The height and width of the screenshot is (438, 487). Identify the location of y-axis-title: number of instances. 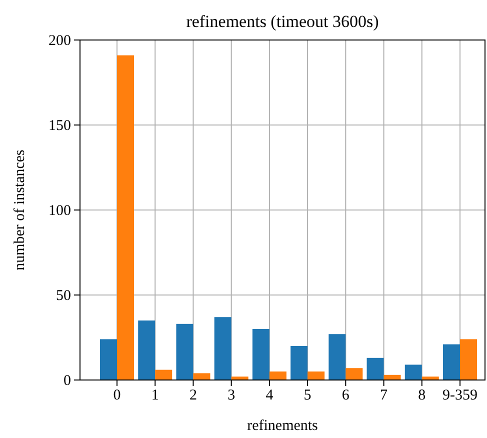
(20, 209).